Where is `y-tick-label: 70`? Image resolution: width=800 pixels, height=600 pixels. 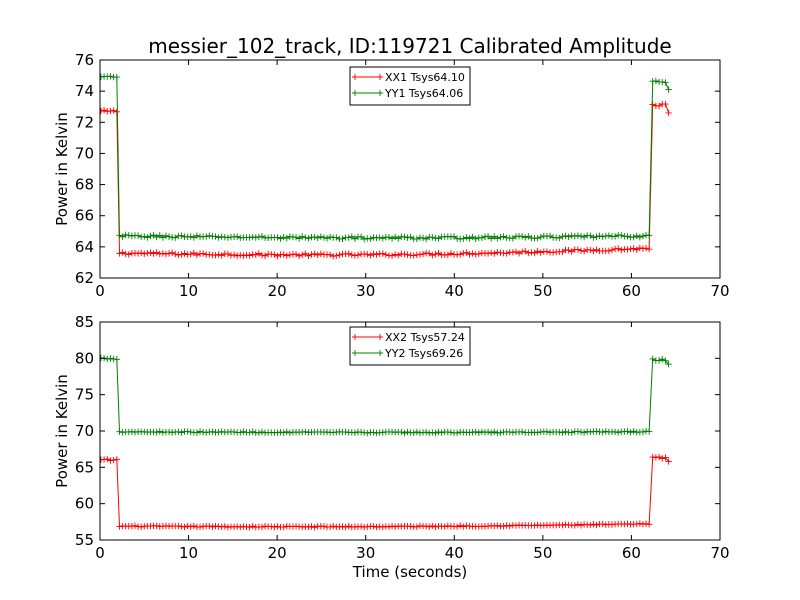 y-tick-label: 70 is located at coordinates (84, 153).